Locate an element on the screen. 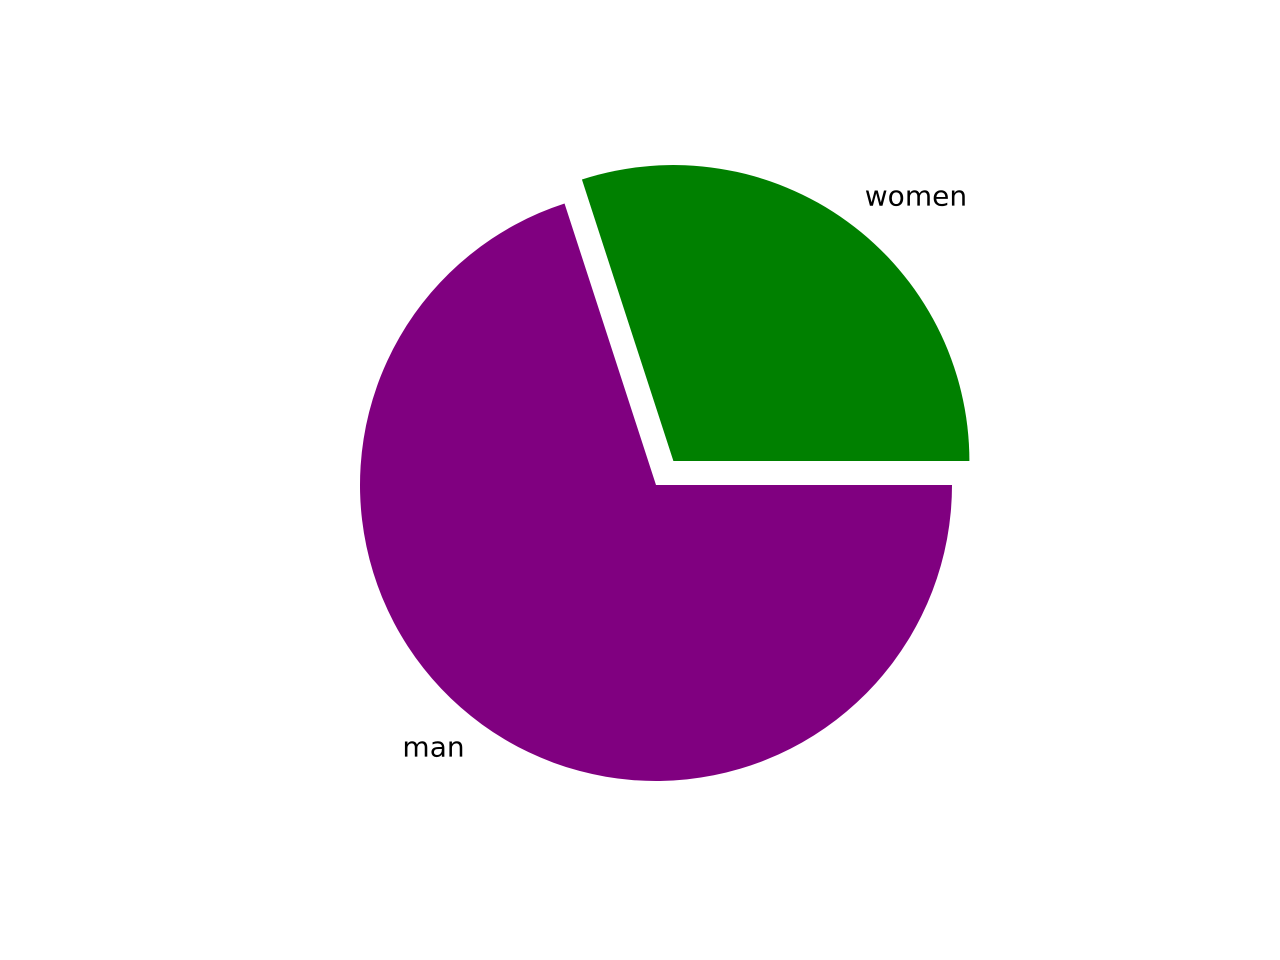 The image size is (1280, 960). pie-label-women: women is located at coordinates (916, 196).